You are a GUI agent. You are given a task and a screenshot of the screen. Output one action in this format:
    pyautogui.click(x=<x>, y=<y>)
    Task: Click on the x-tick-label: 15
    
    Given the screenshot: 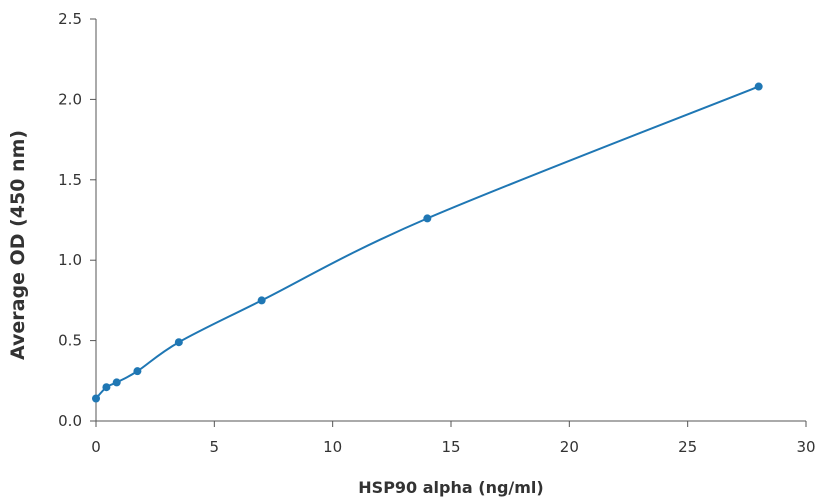 What is the action you would take?
    pyautogui.click(x=450, y=447)
    